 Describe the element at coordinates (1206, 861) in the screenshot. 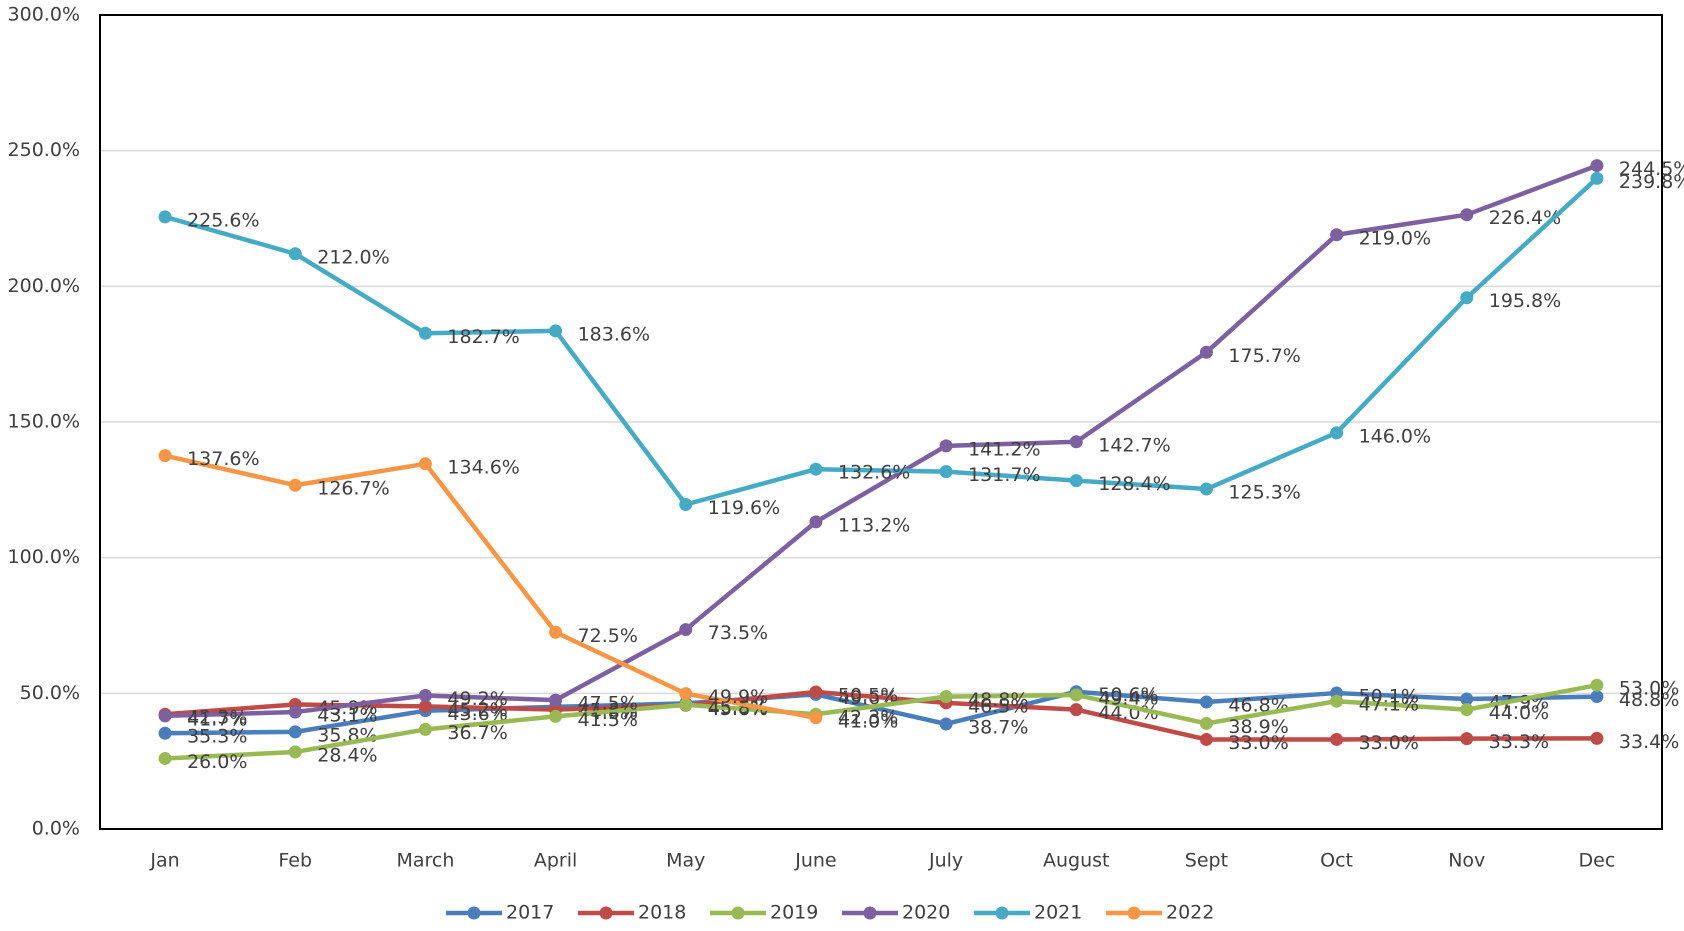

I see `x-tick-label: Sept` at that location.